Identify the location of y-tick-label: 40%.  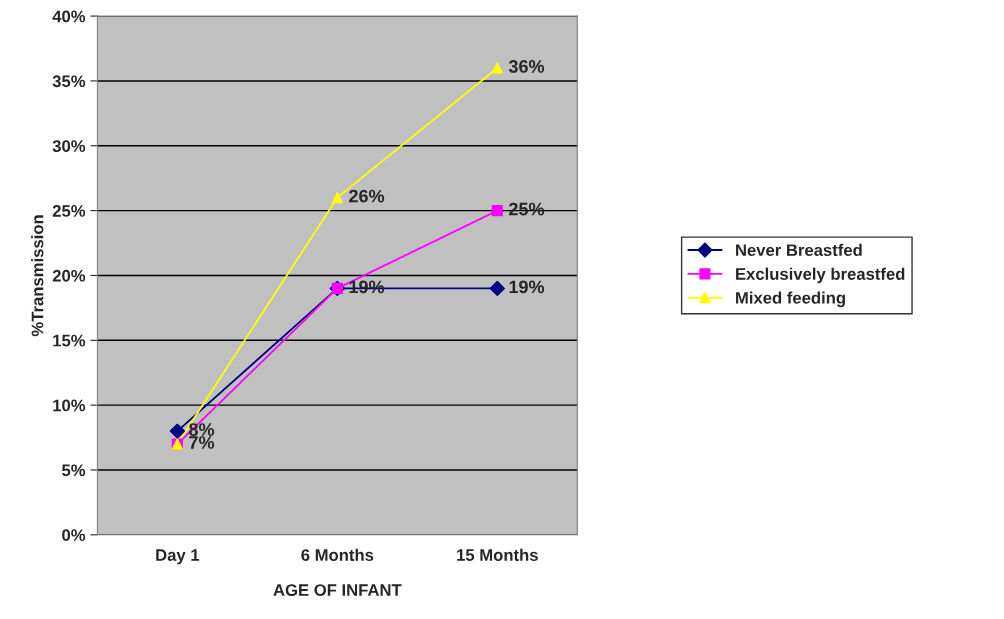
(69, 16).